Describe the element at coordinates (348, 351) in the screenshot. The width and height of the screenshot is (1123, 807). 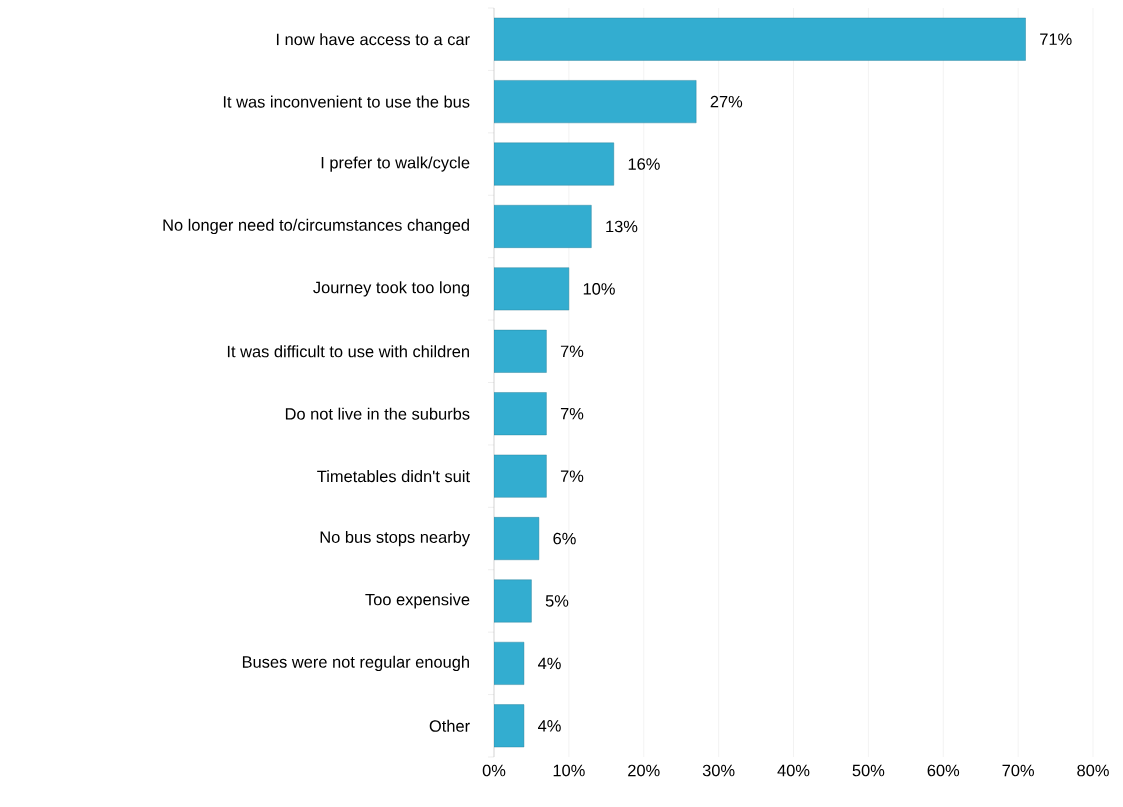
I see `y-tick-label: It was difficult to use with children` at that location.